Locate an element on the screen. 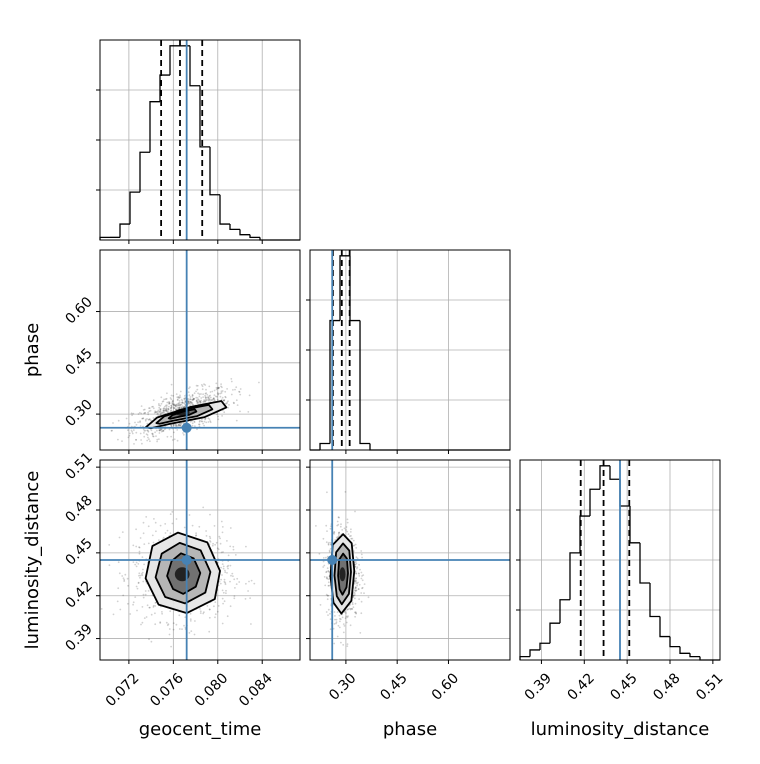 This screenshot has height=764, width=760. x-tick-label: 0.076 is located at coordinates (167, 690).